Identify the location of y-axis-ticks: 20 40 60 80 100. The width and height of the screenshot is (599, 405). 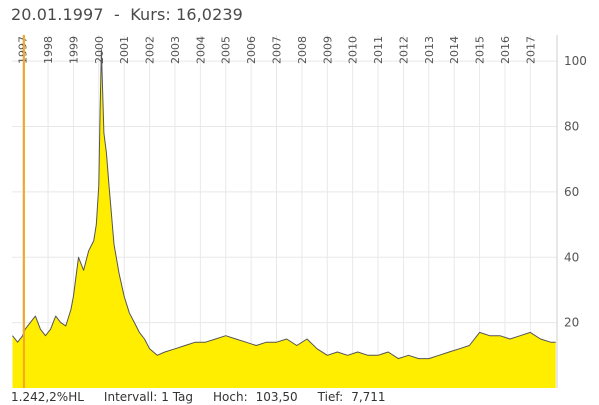
(575, 191).